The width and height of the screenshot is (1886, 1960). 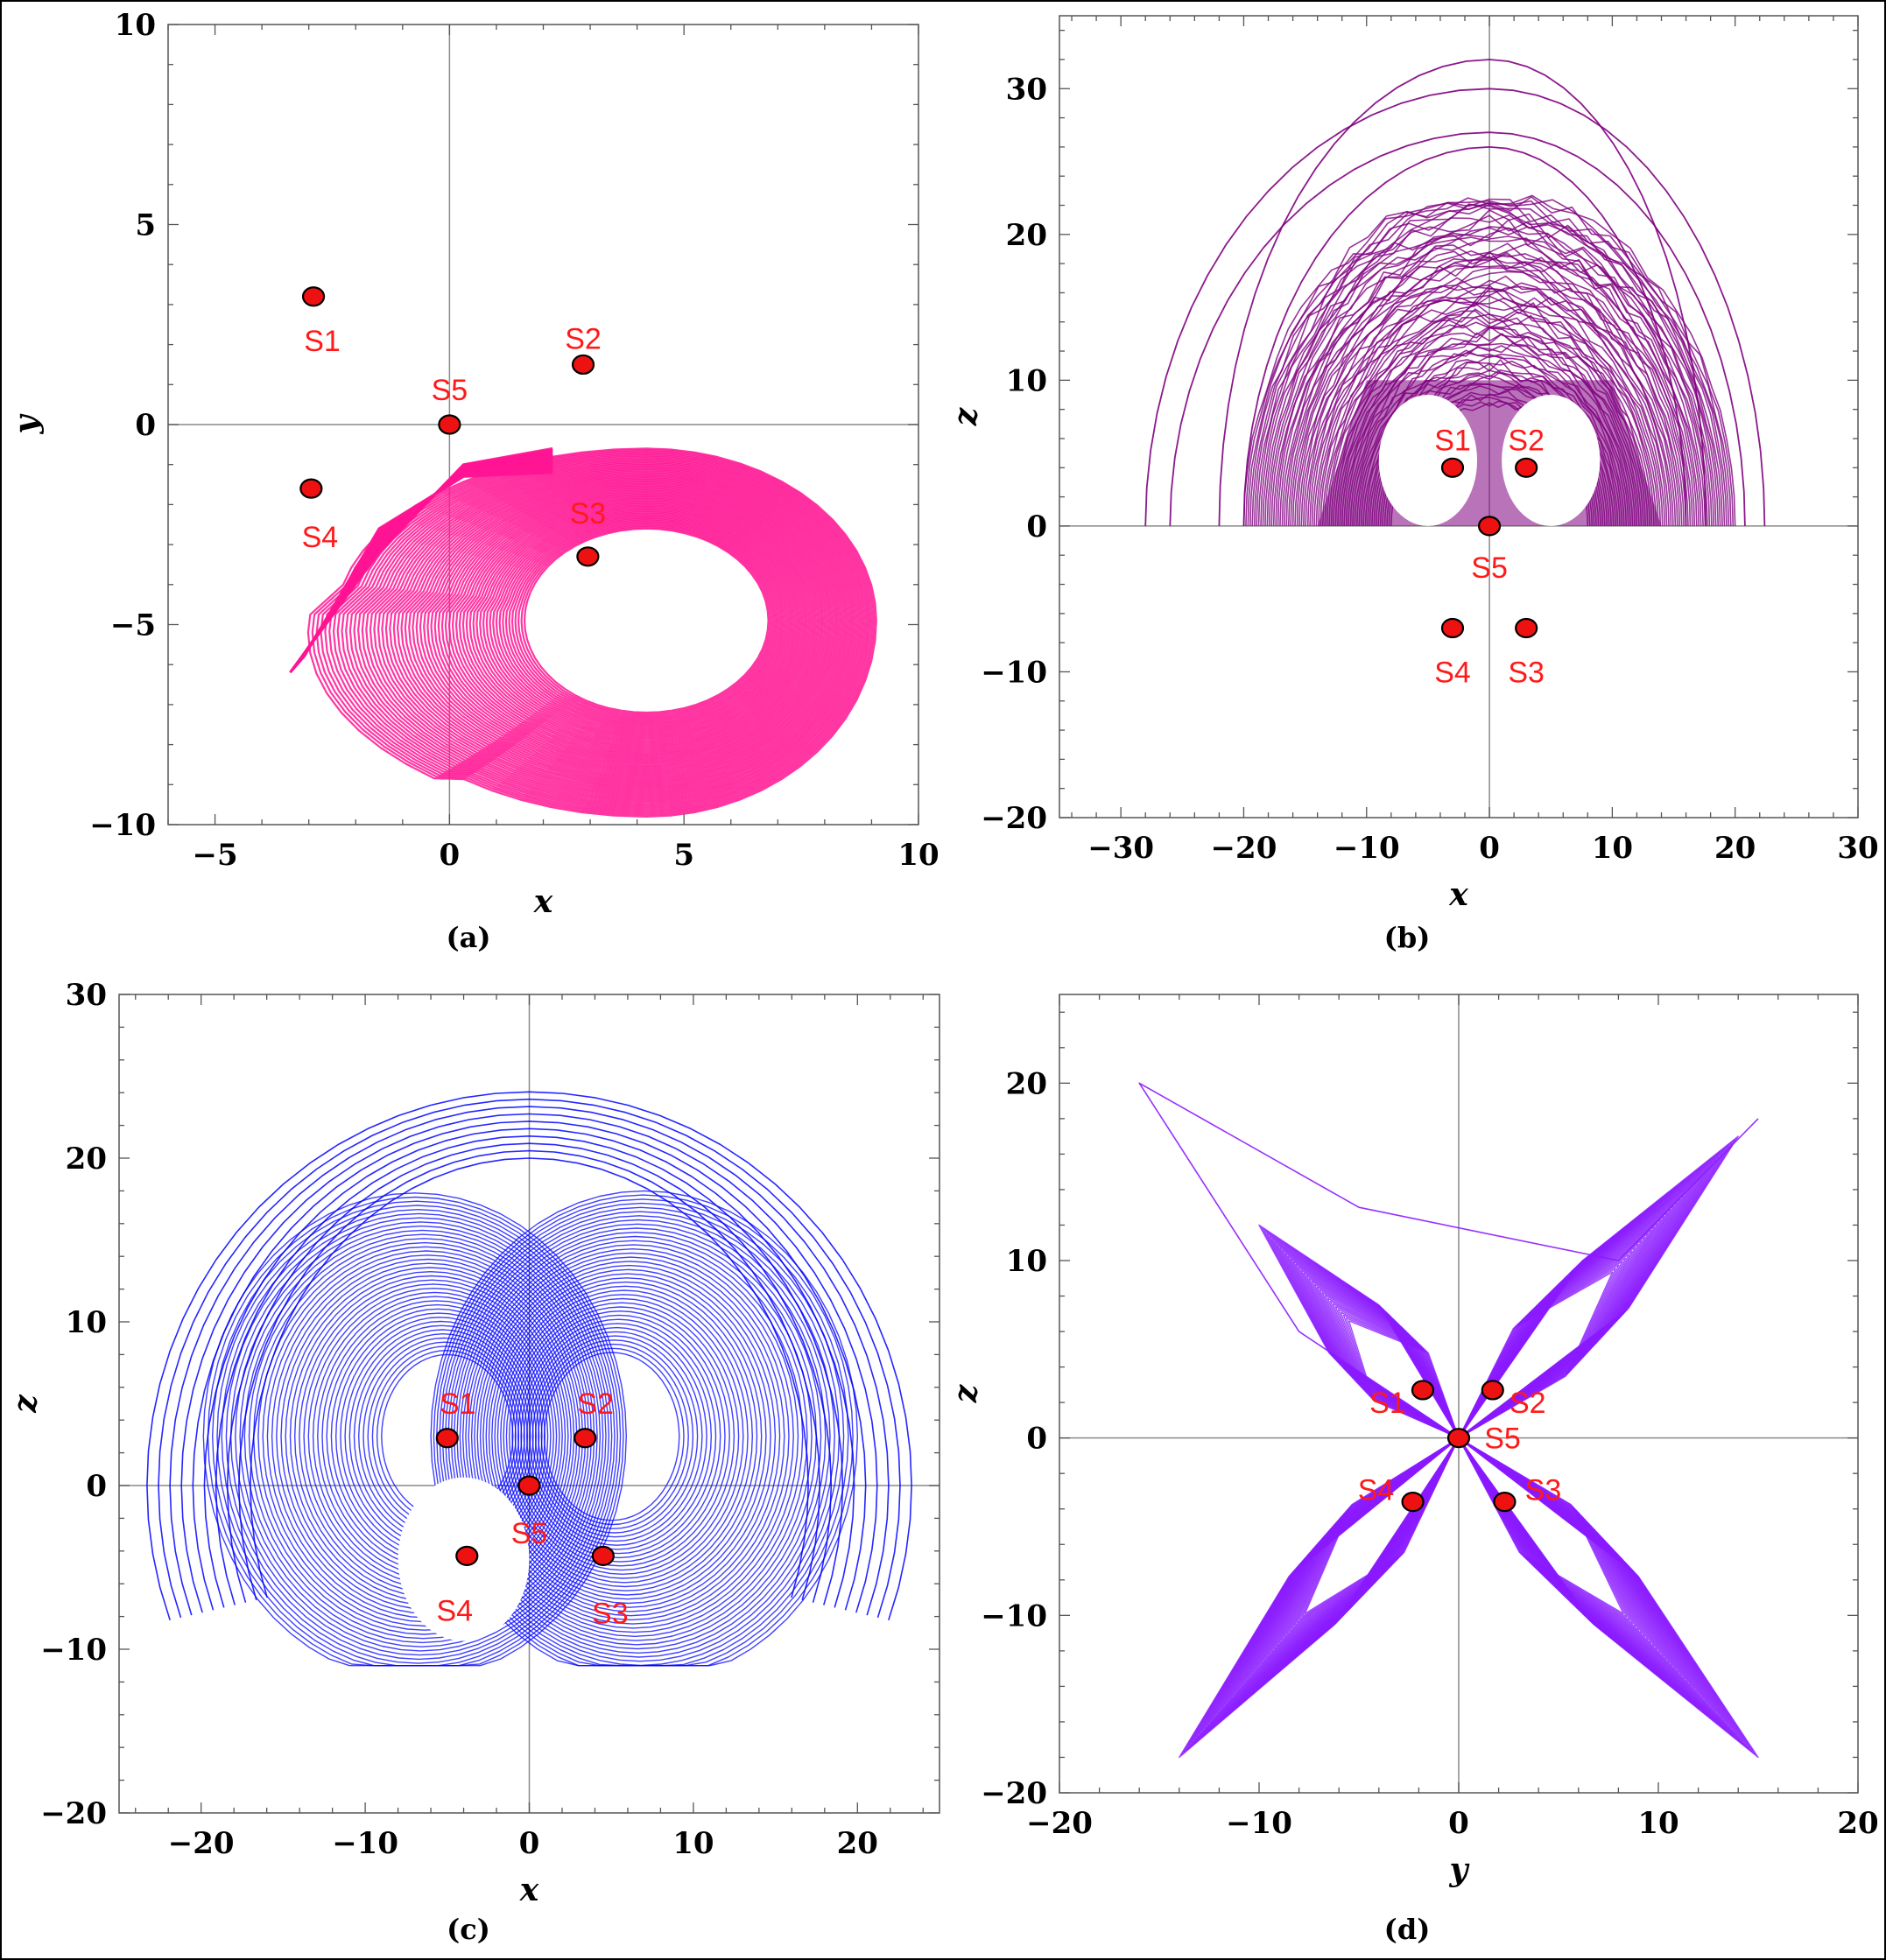 What do you see at coordinates (214, 855) in the screenshot?
I see `x-tick-label: −5` at bounding box center [214, 855].